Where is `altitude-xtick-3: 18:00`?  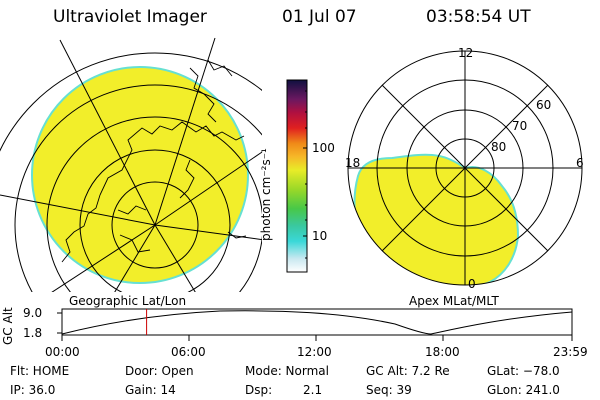
altitude-xtick-3: 18:00 is located at coordinates (442, 352).